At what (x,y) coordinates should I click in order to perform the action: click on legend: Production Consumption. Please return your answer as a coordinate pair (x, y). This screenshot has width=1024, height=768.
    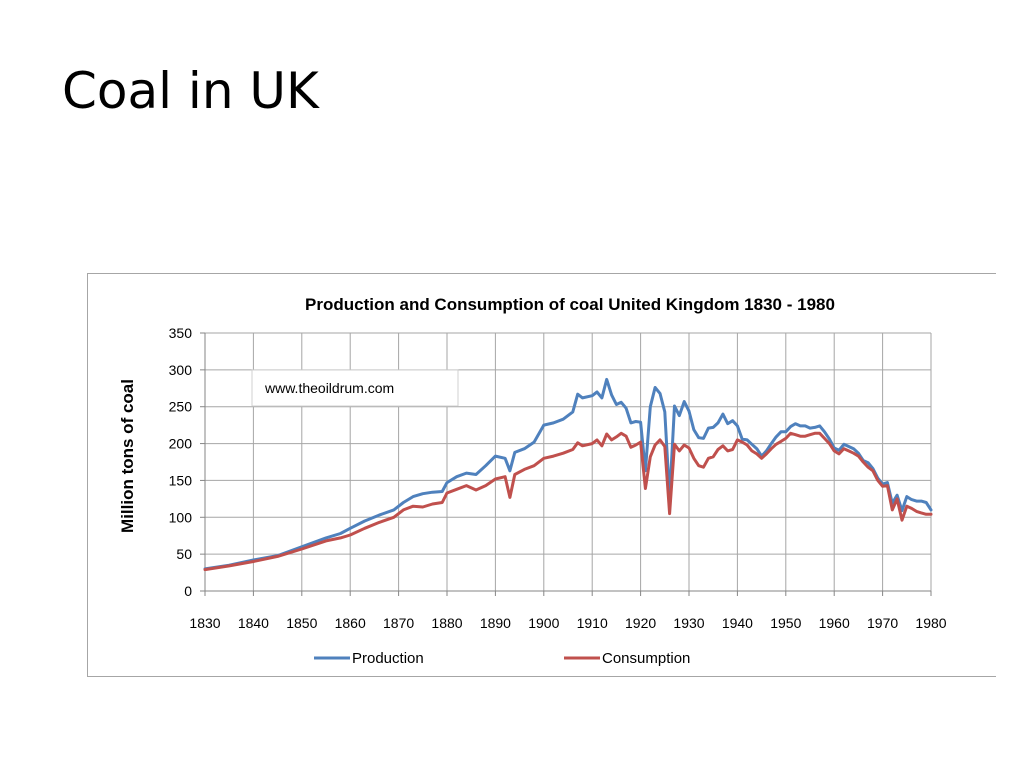
    Looking at the image, I should click on (502, 658).